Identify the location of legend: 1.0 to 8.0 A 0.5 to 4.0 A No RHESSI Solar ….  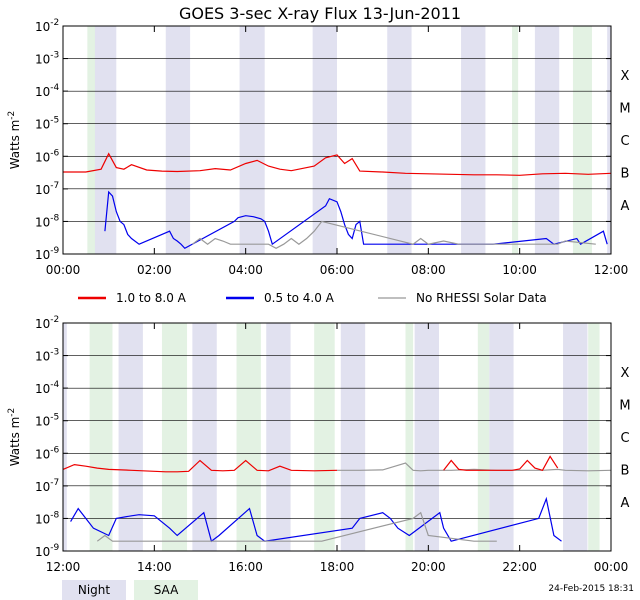
(312, 298).